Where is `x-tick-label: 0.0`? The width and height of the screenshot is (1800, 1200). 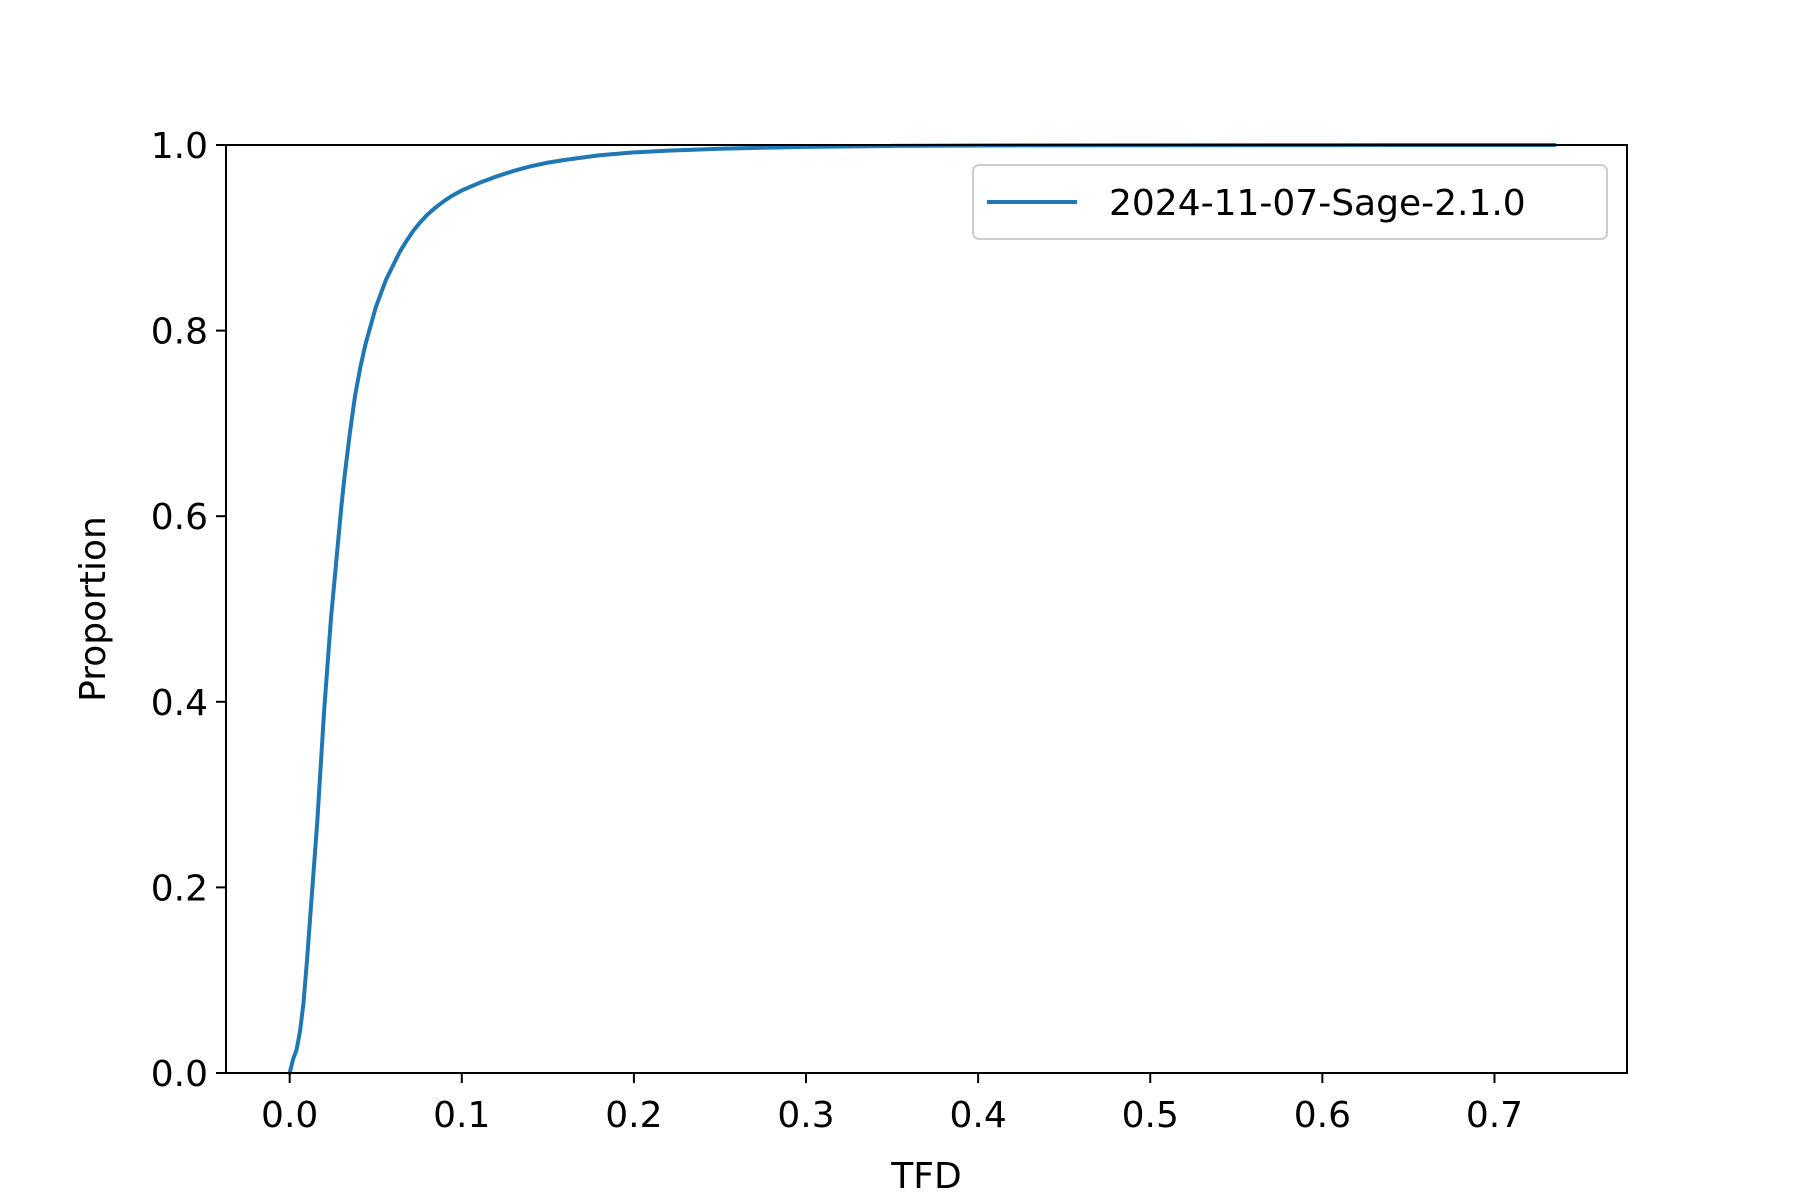
x-tick-label: 0.0 is located at coordinates (289, 1115).